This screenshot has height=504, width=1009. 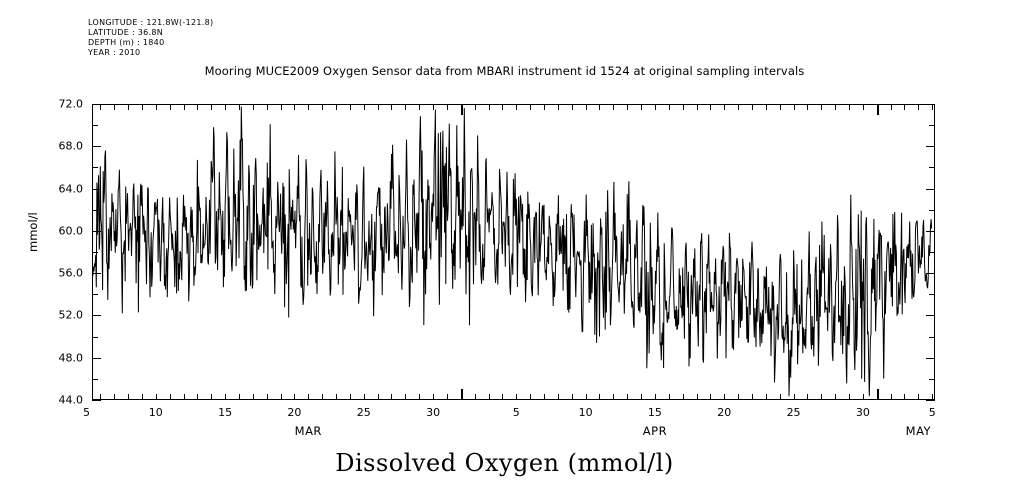 I want to click on x-axis-tick-label: 15, so click(x=654, y=412).